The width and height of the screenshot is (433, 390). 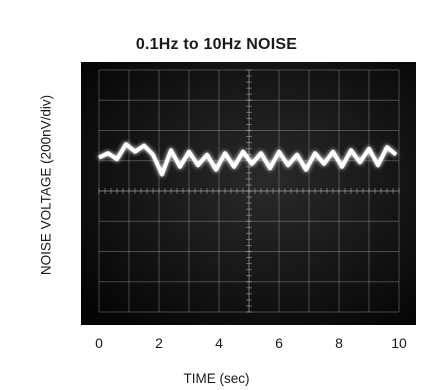 What do you see at coordinates (216, 44) in the screenshot?
I see `chart-title: 0.1Hz to 10Hz NOISE` at bounding box center [216, 44].